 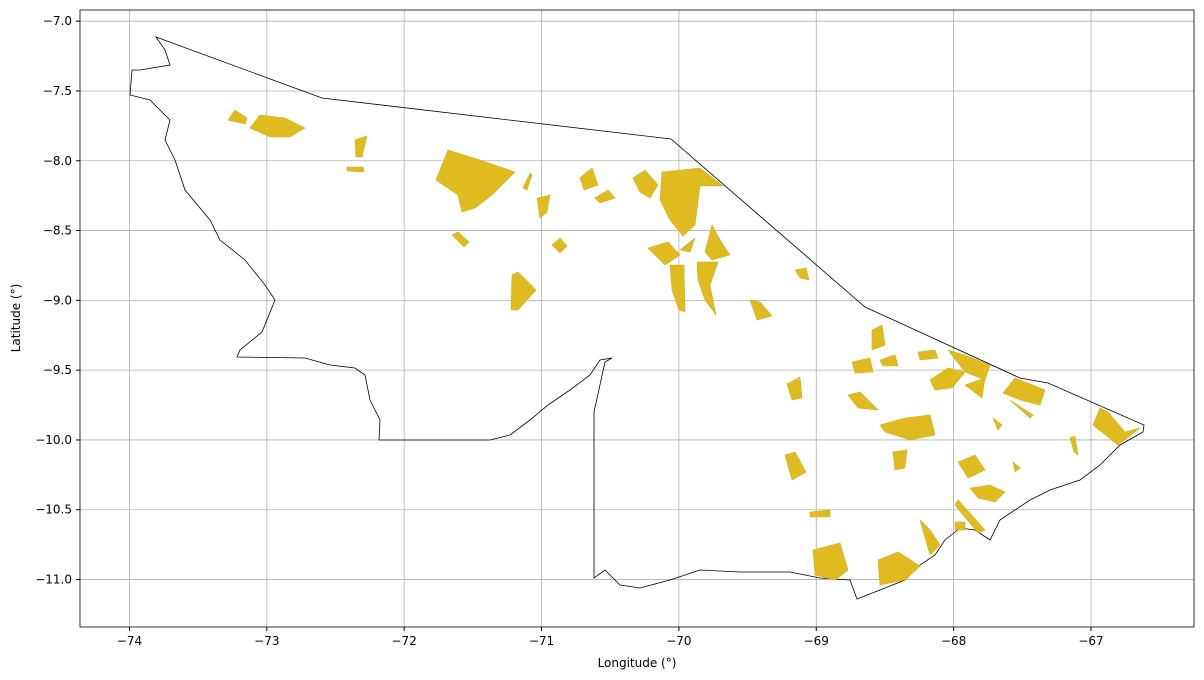 What do you see at coordinates (541, 641) in the screenshot?
I see `x-tick-label: −71` at bounding box center [541, 641].